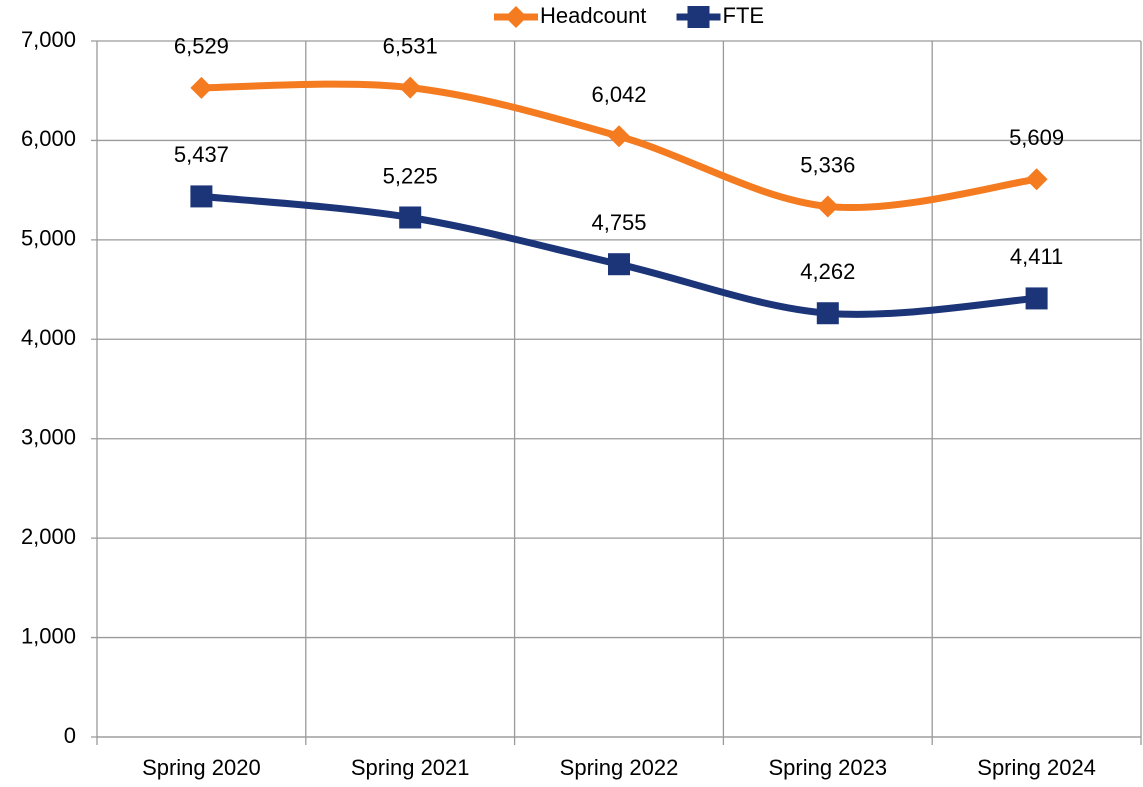 This screenshot has width=1143, height=787. I want to click on data-label: 6,529, so click(201, 46).